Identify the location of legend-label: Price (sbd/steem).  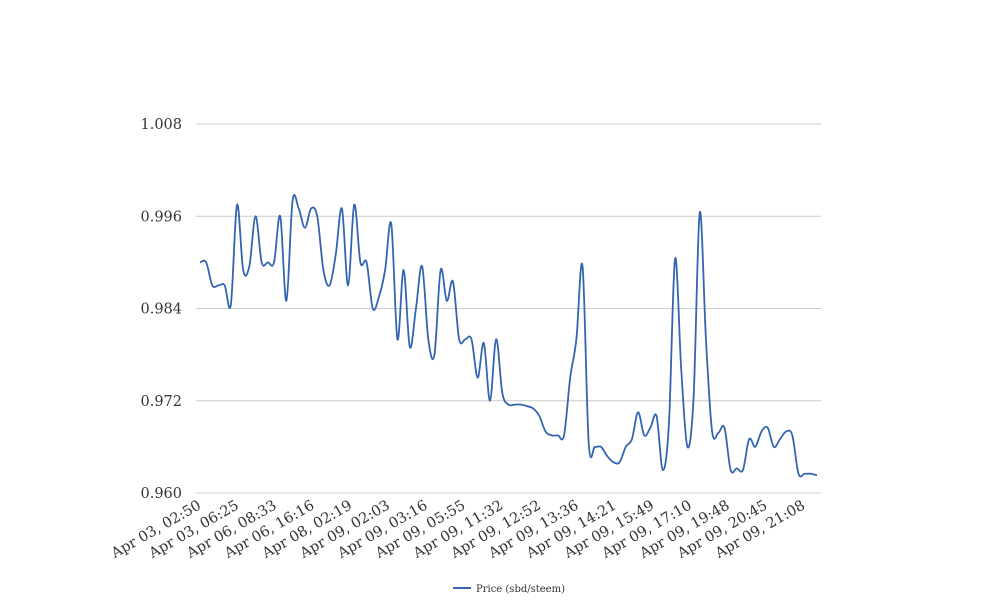
(520, 589).